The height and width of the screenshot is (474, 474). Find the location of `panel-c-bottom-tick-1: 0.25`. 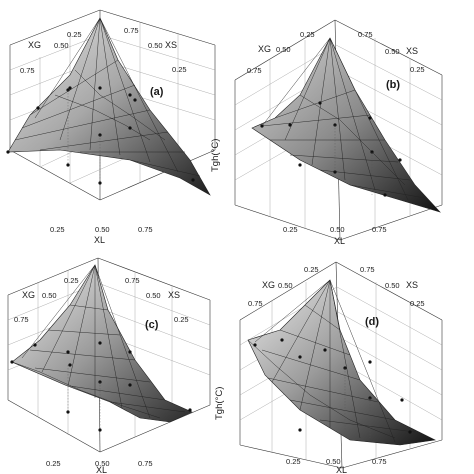

panel-c-bottom-tick-1: 0.25 is located at coordinates (53, 463).